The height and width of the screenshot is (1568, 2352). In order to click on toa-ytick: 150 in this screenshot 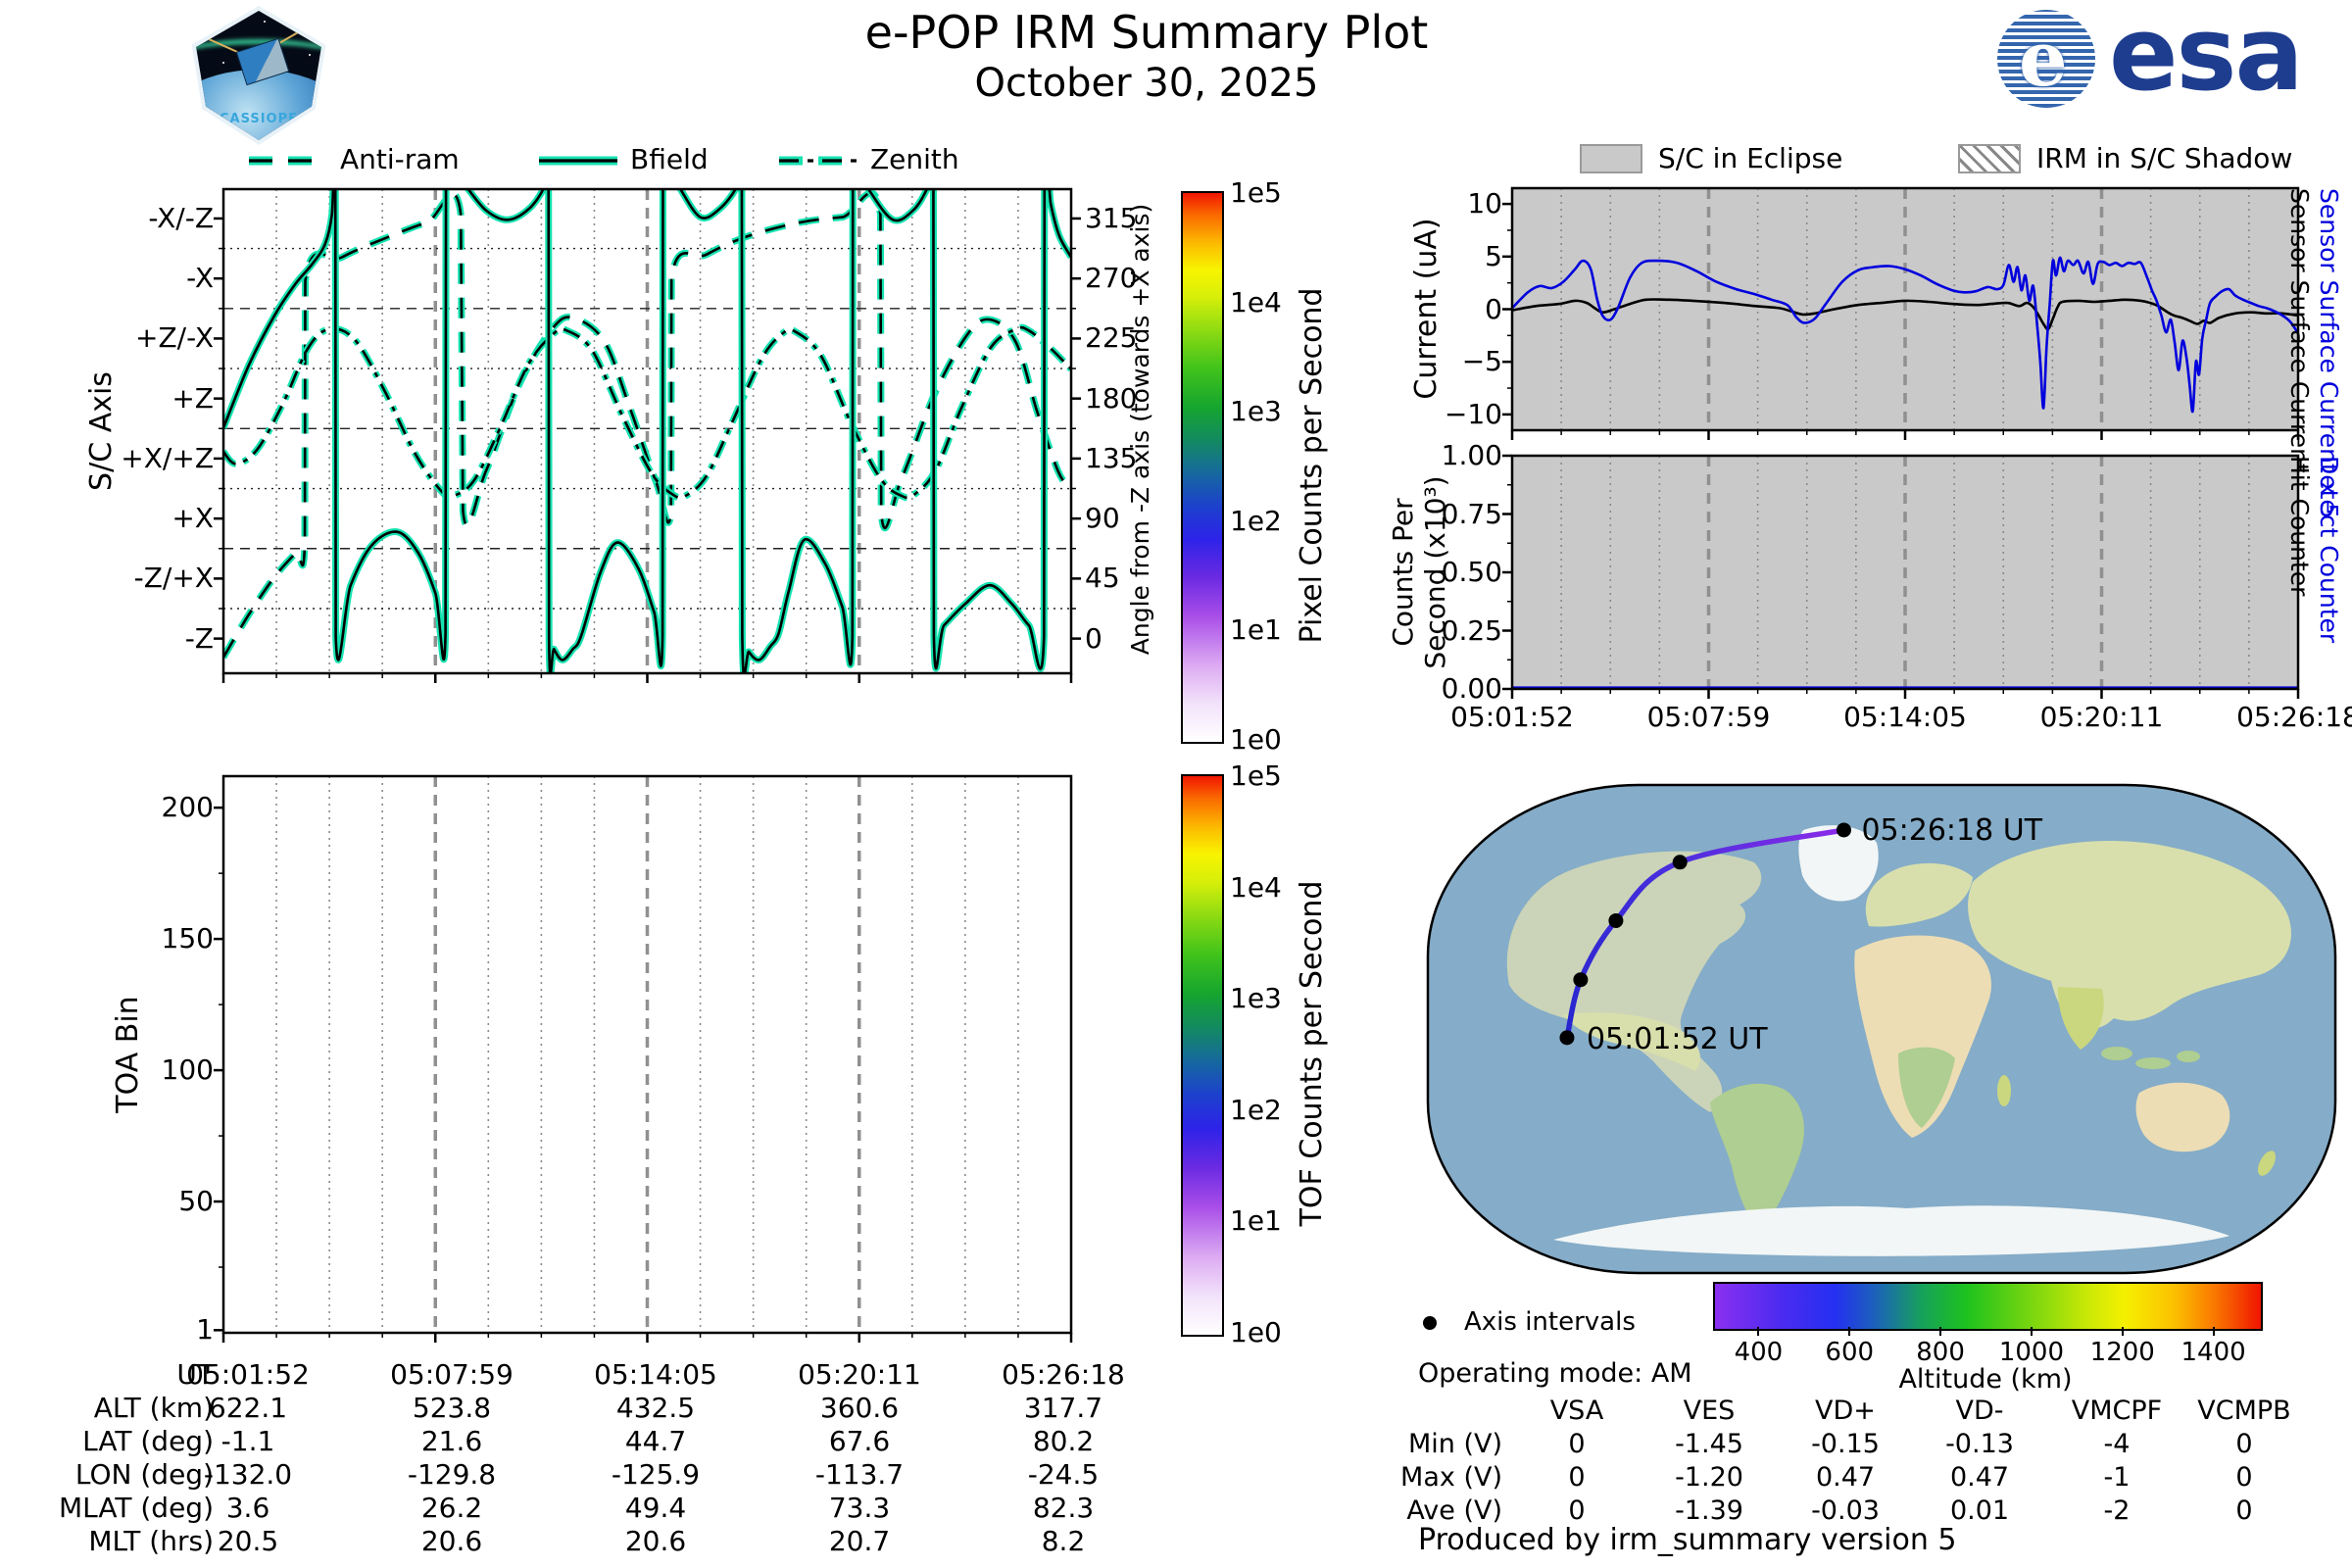, I will do `click(187, 939)`.